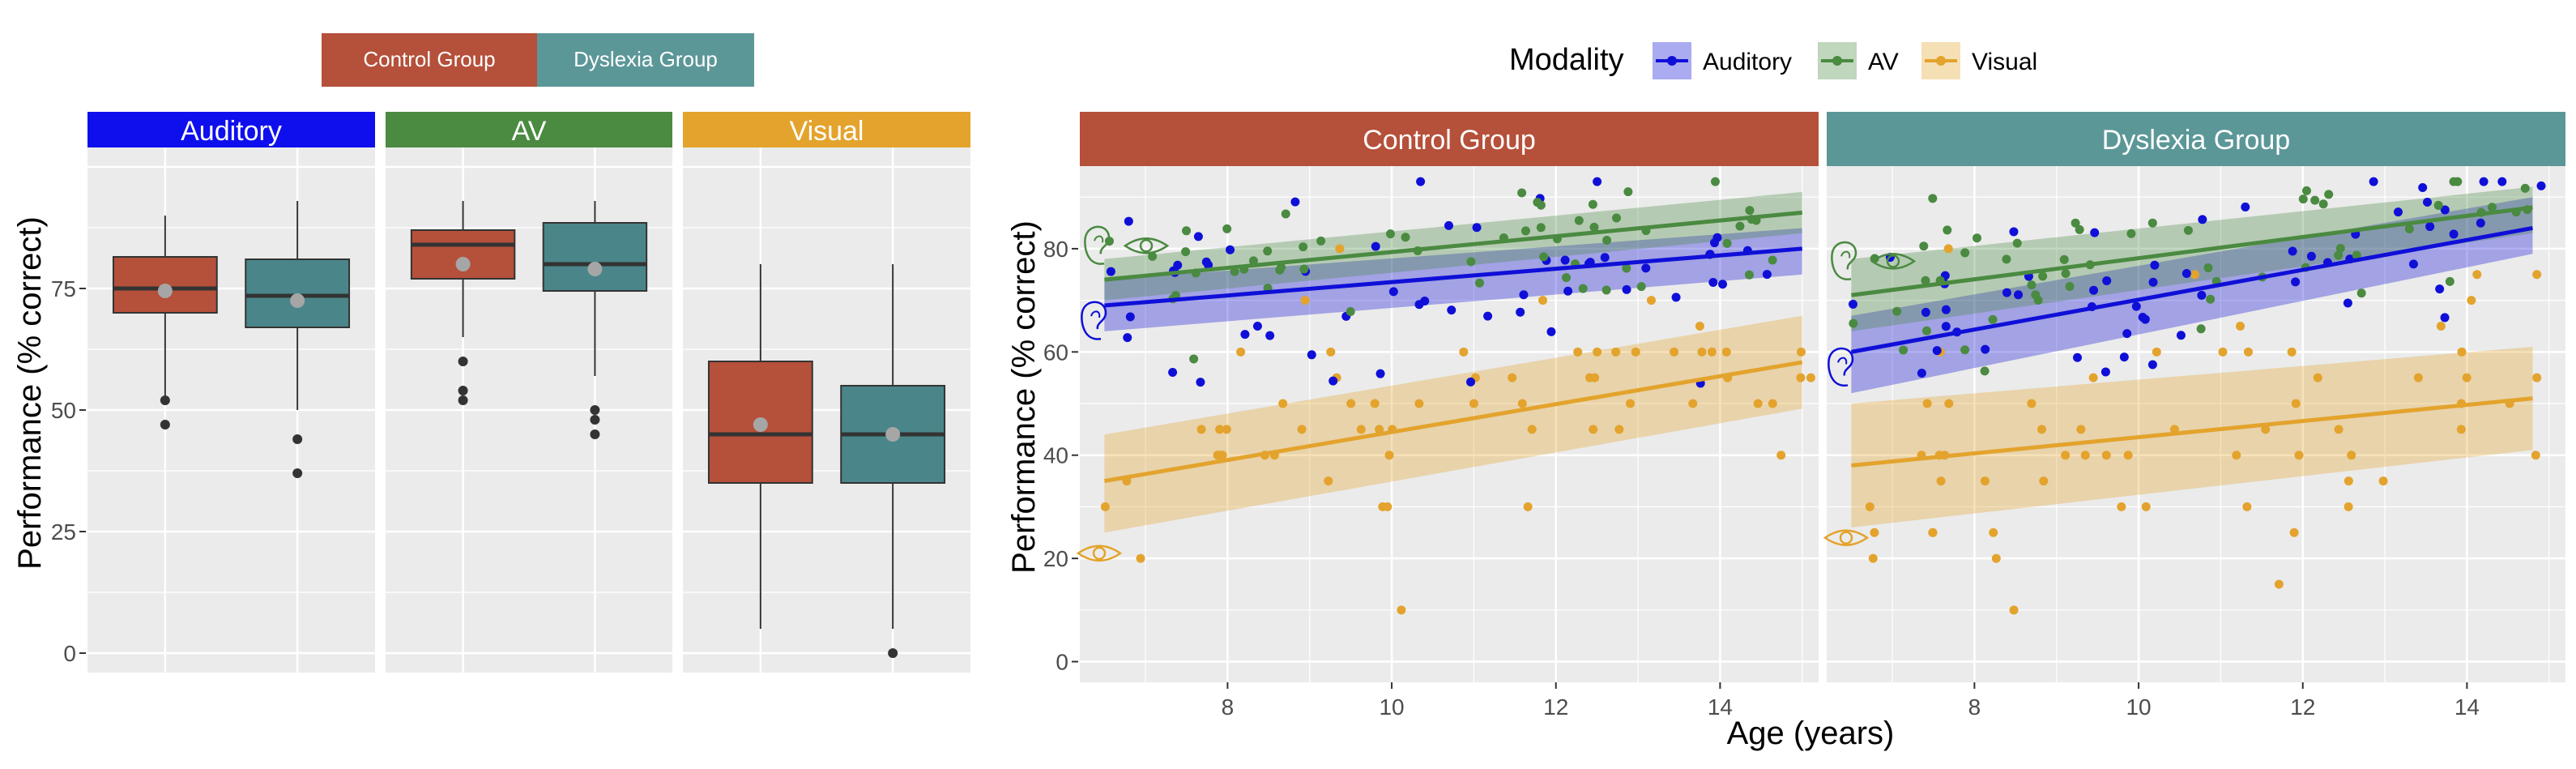  I want to click on ear-inner, so click(1099, 239).